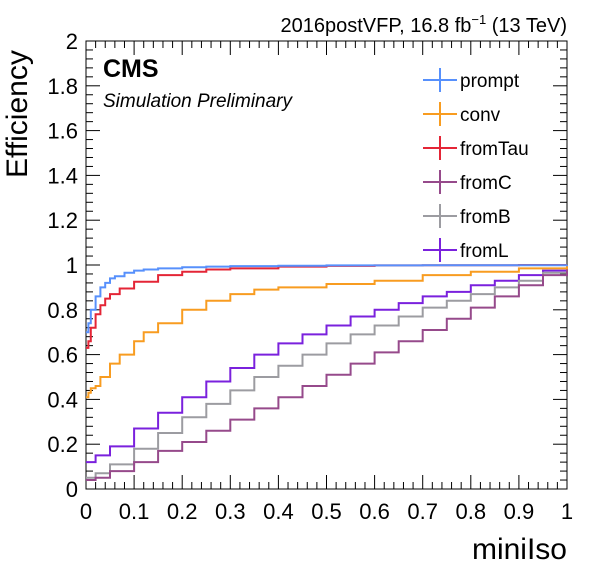 This screenshot has width=596, height=572. Describe the element at coordinates (484, 251) in the screenshot. I see `legend-label: fromL` at that location.